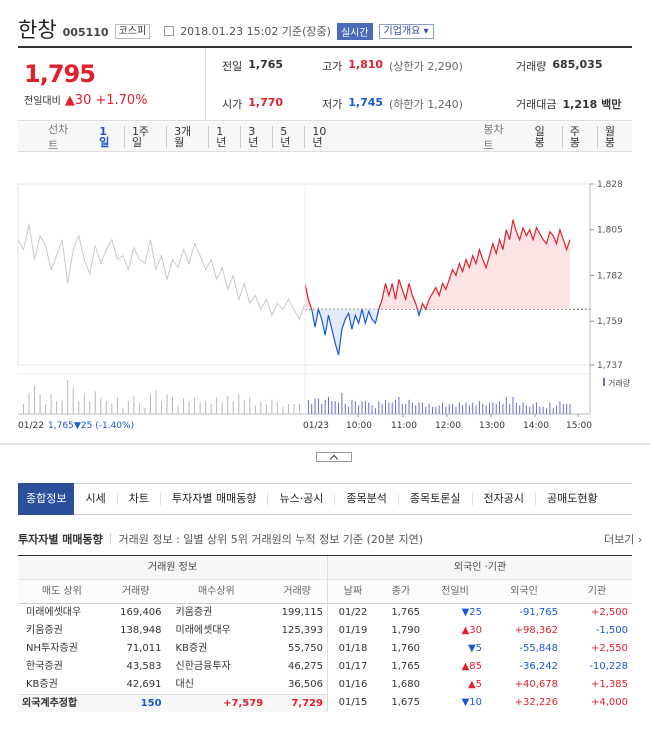 The width and height of the screenshot is (650, 739). I want to click on low-value: 1,745, so click(366, 102).